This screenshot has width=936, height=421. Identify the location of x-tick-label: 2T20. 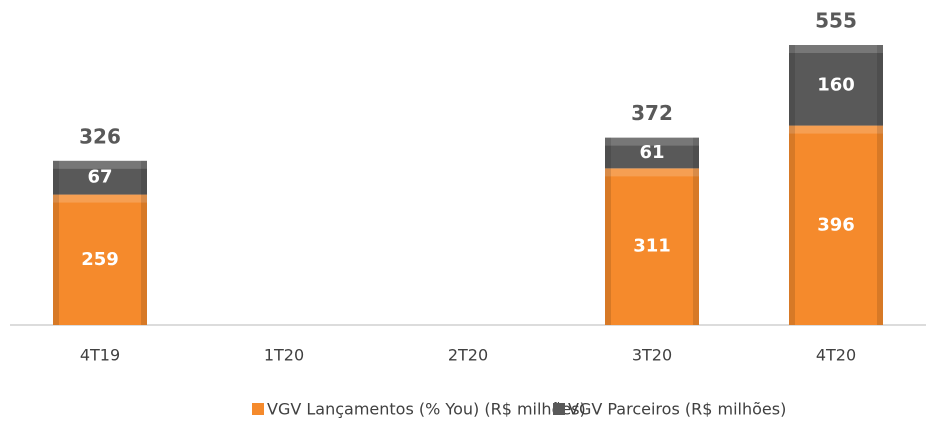
(468, 355).